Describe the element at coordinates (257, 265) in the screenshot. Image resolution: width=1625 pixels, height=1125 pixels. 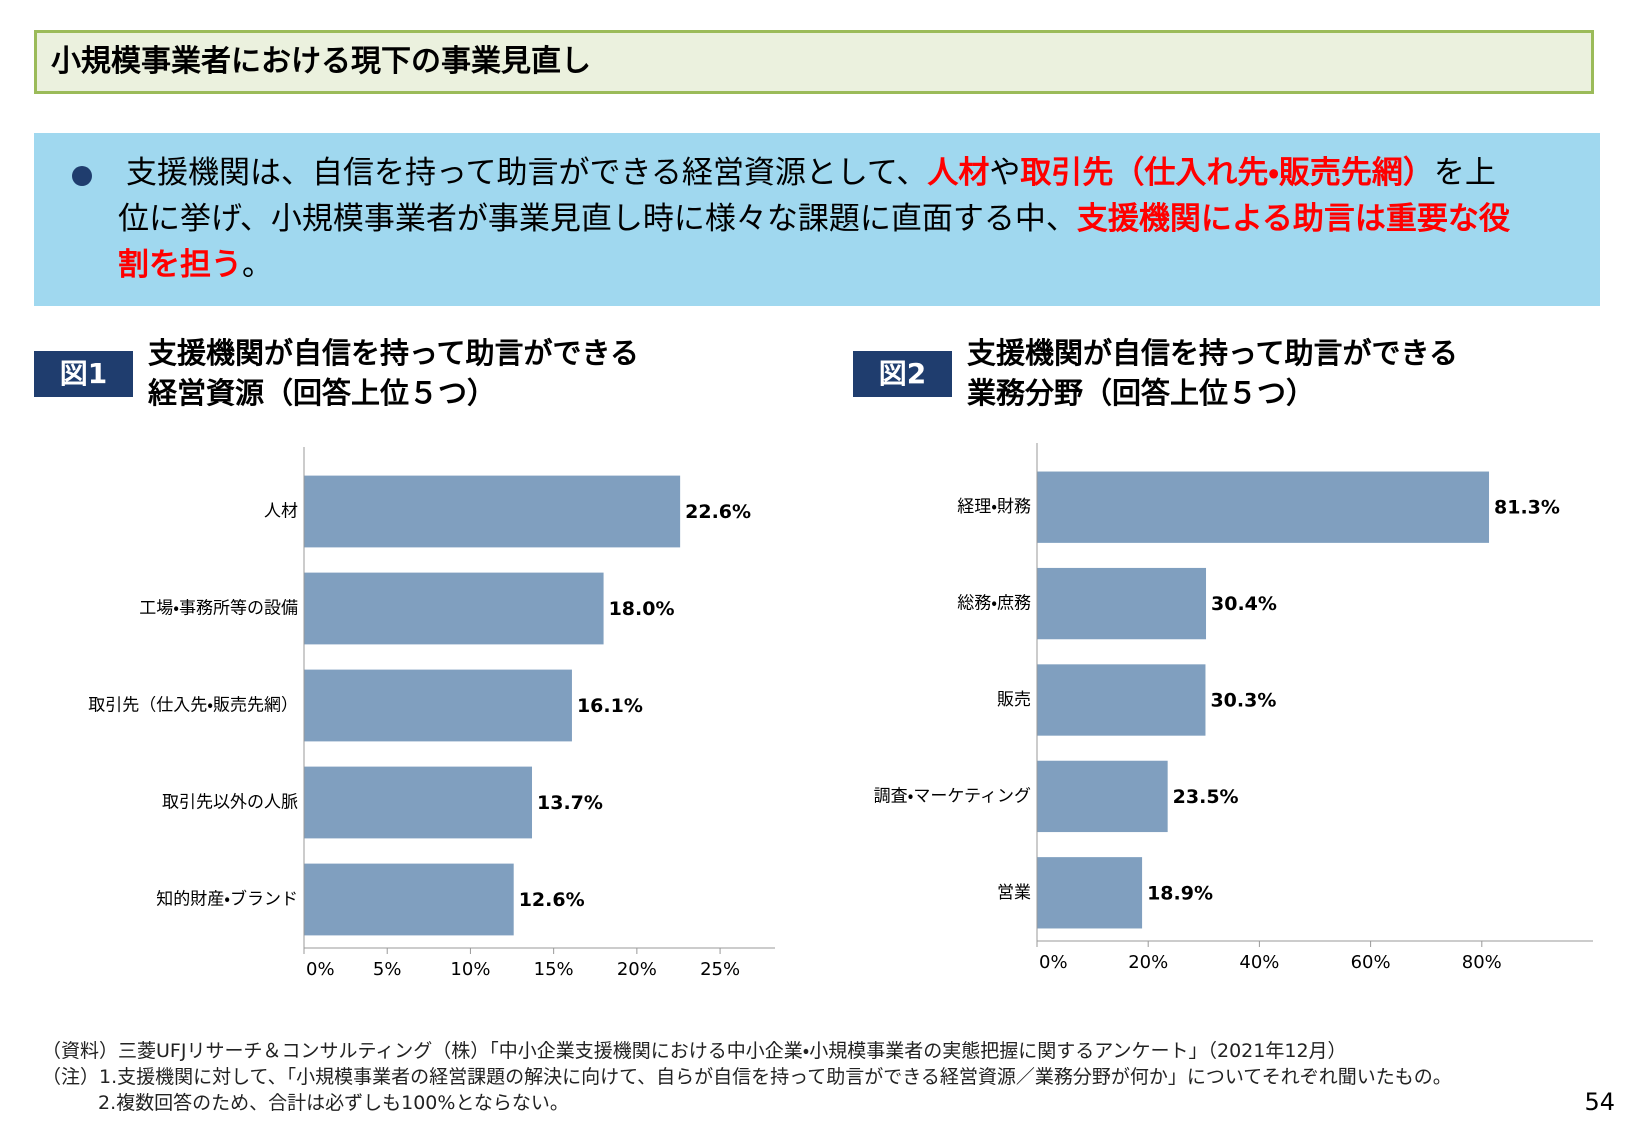
I see `summary-segment: 。` at that location.